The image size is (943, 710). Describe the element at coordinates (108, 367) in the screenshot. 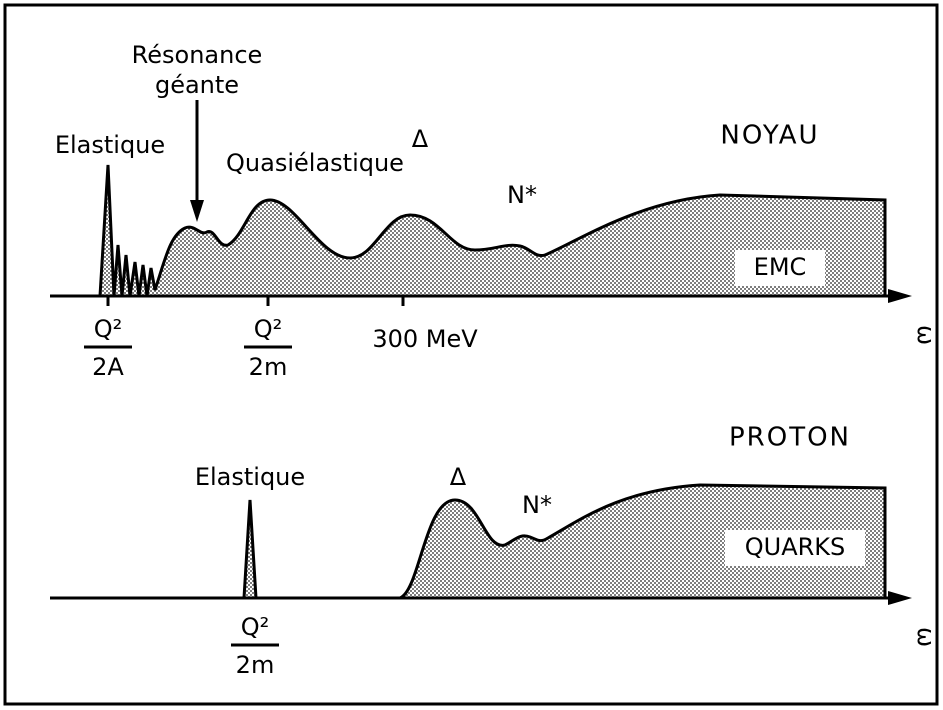

I see `denominator: 2A` at that location.